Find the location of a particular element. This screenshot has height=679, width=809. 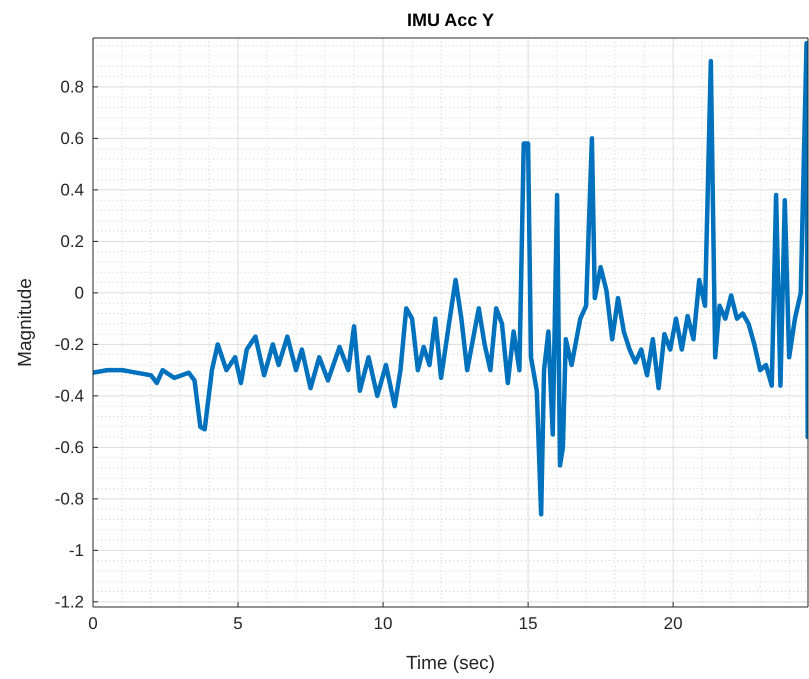

y-tick-label: -0.6 is located at coordinates (69, 447).